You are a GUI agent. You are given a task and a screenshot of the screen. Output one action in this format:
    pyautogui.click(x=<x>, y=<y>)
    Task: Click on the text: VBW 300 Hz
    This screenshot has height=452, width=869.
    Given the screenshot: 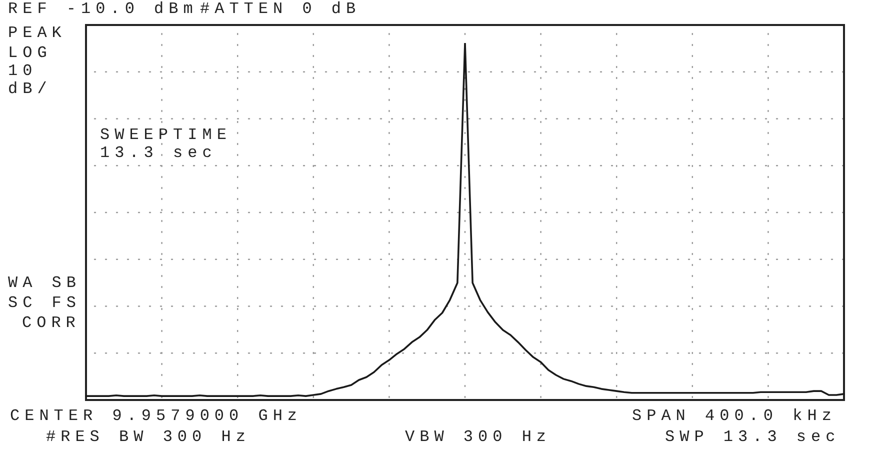 What is the action you would take?
    pyautogui.click(x=478, y=437)
    